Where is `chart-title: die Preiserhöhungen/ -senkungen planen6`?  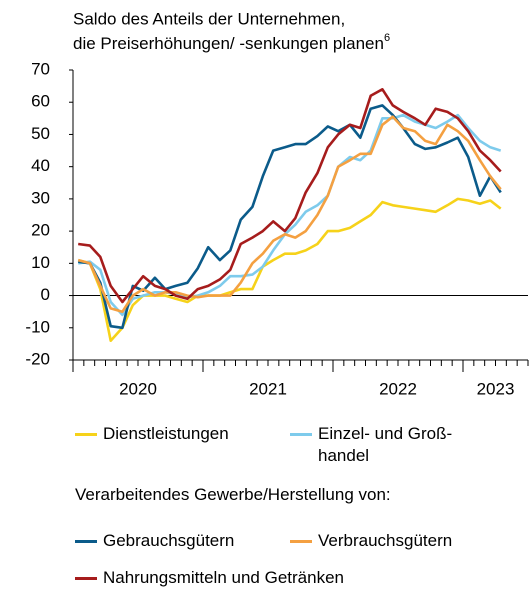 chart-title: die Preiserhöhungen/ -senkungen planen6 is located at coordinates (231, 43).